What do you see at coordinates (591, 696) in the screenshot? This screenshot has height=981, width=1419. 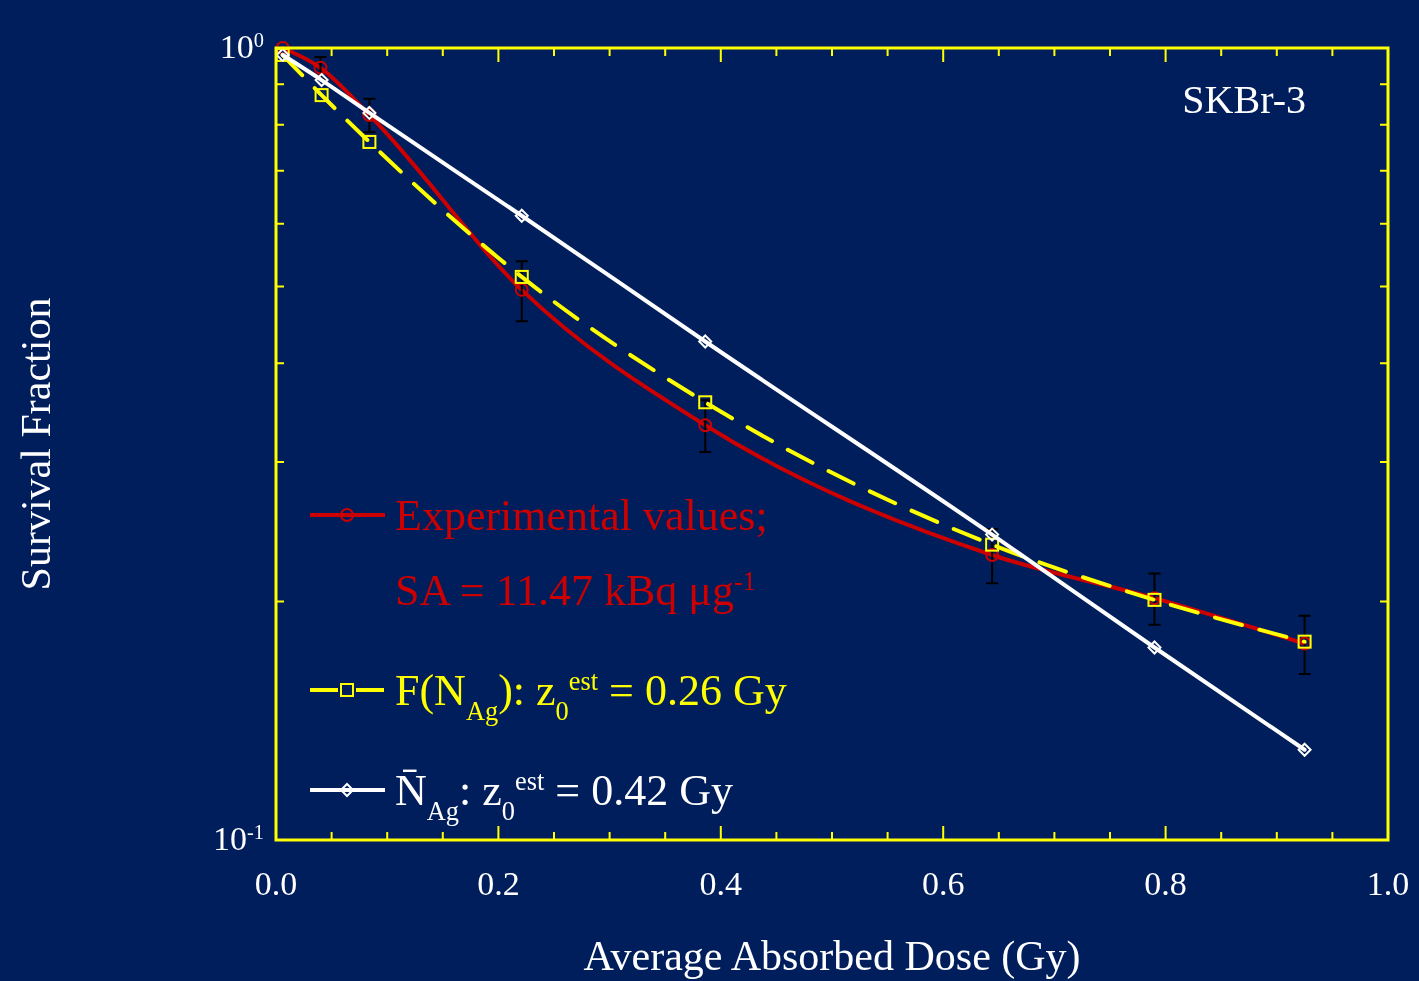 I see `legend-label: F(N$_{Ag}$): z$_{0}$$^{est}$ = 0.26 Gy` at bounding box center [591, 696].